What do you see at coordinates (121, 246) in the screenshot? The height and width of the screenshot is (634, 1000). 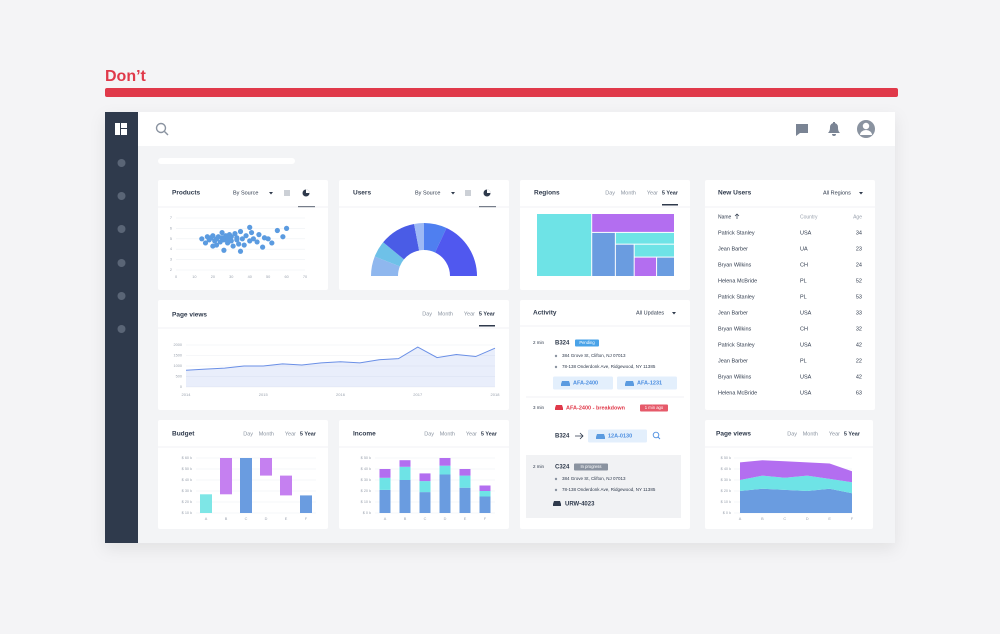 I see `nav-dots` at bounding box center [121, 246].